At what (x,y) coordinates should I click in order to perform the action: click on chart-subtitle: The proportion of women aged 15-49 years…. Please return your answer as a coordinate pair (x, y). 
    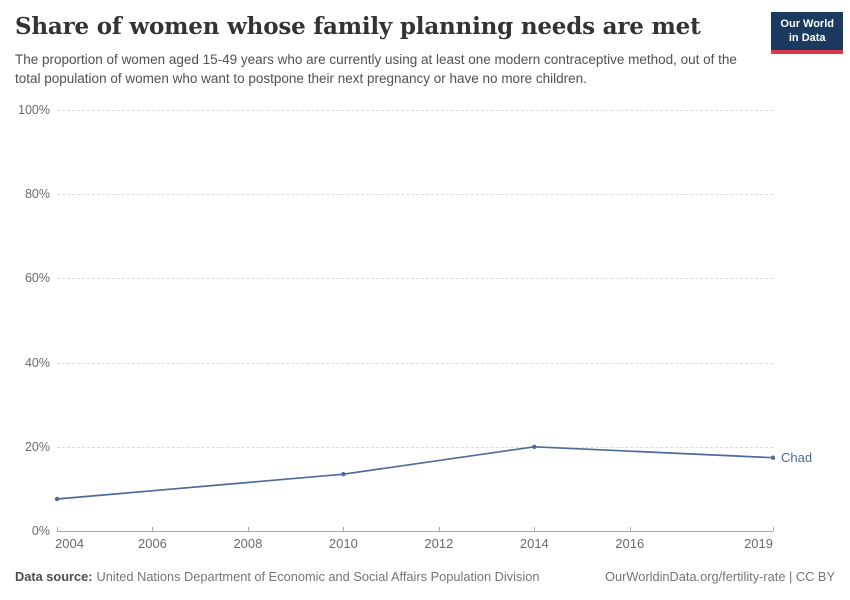
    Looking at the image, I should click on (376, 69).